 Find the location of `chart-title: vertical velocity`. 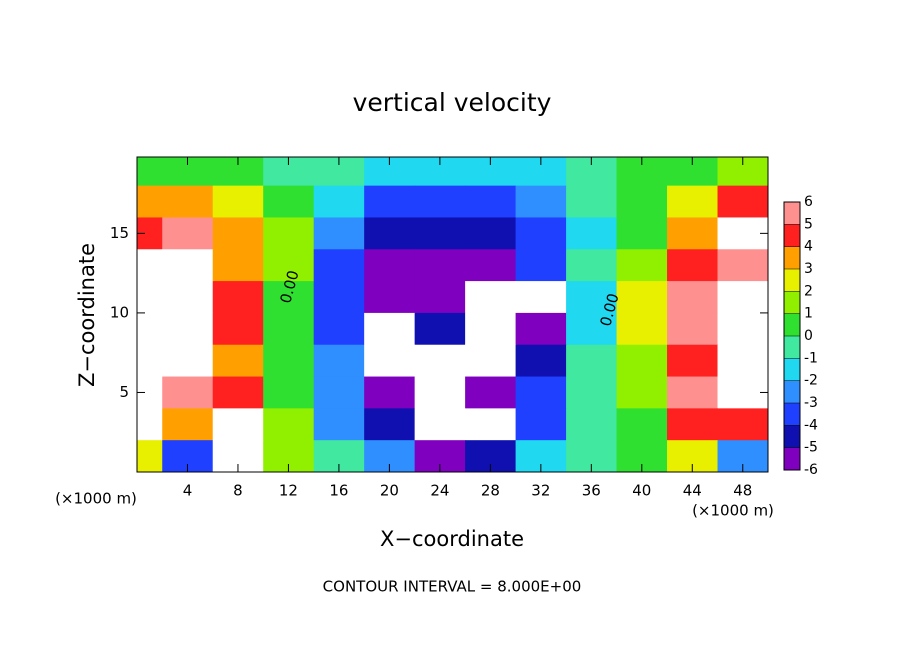

chart-title: vertical velocity is located at coordinates (452, 102).